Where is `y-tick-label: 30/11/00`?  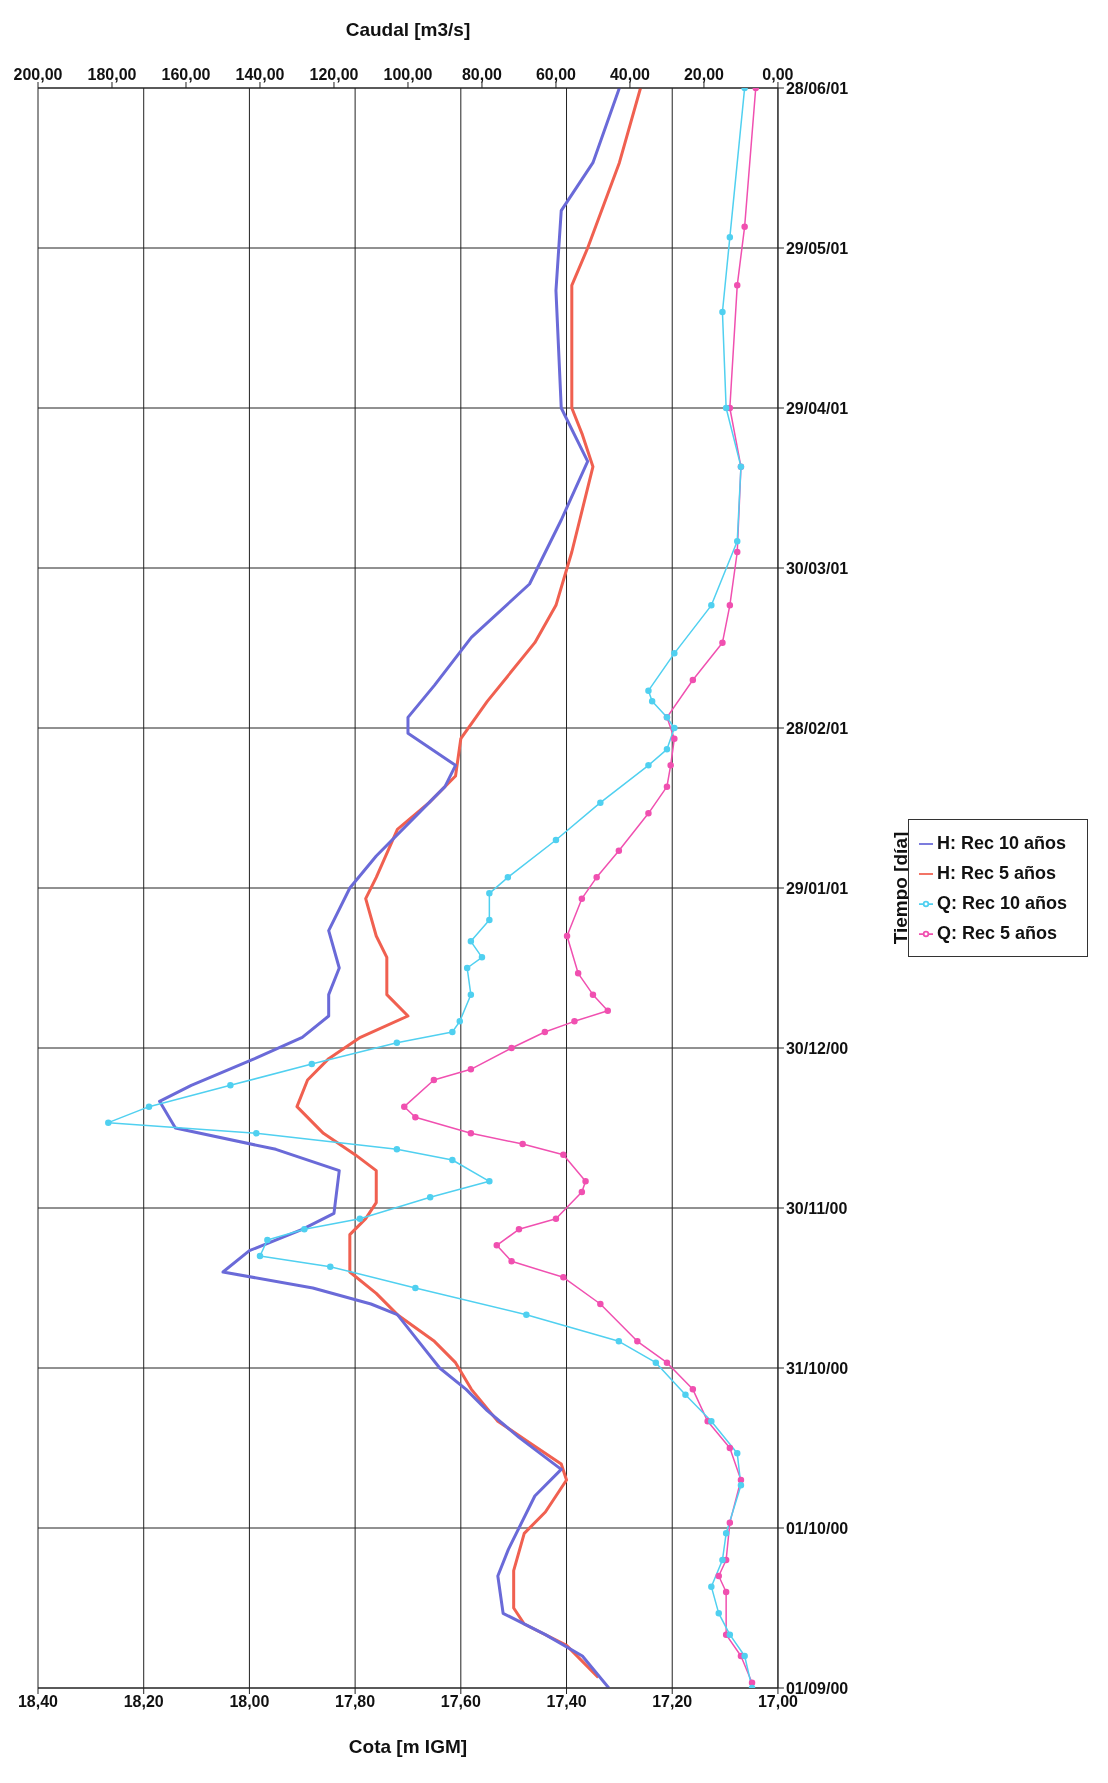
y-tick-label: 30/11/00 is located at coordinates (816, 1208).